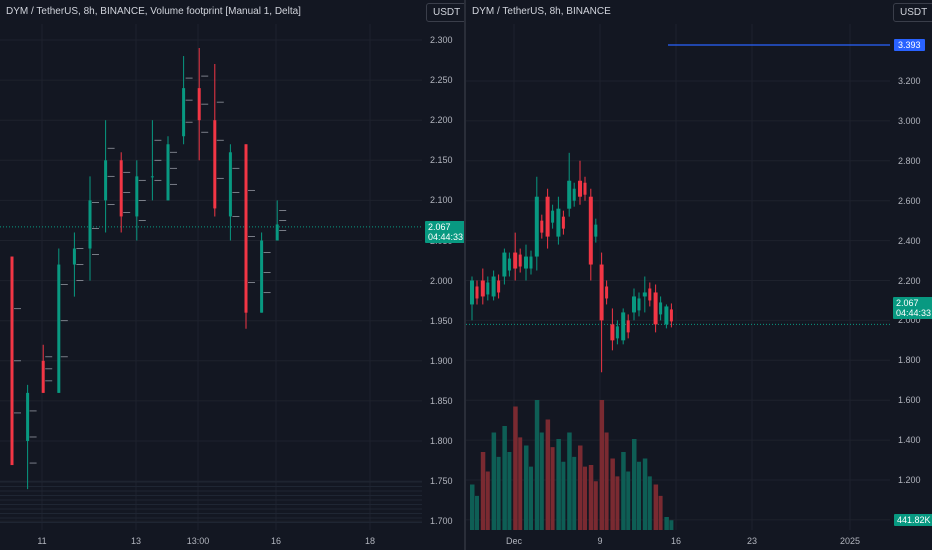  I want to click on left-price-axis-tick: 1.850, so click(441, 400).